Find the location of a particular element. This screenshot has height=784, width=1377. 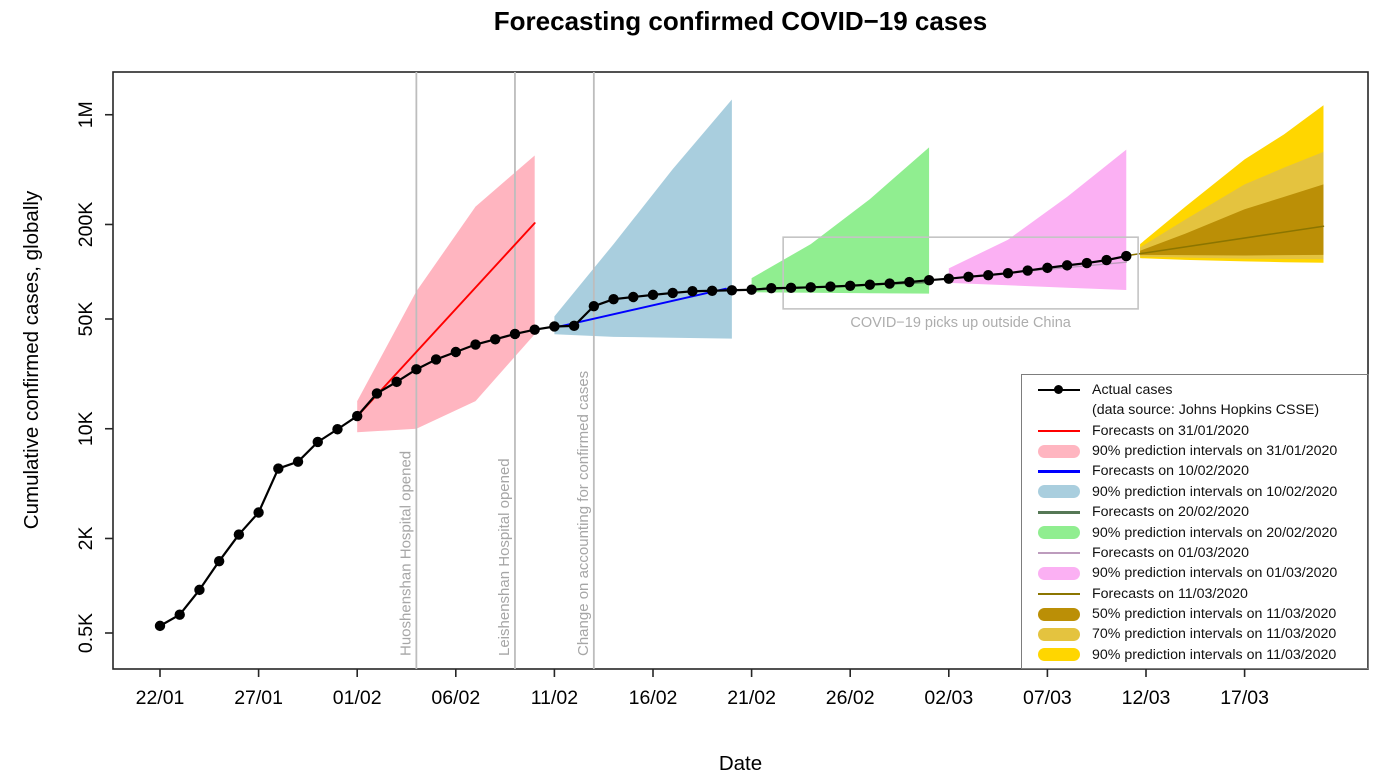

x-tick-label: 11/02 is located at coordinates (554, 698).